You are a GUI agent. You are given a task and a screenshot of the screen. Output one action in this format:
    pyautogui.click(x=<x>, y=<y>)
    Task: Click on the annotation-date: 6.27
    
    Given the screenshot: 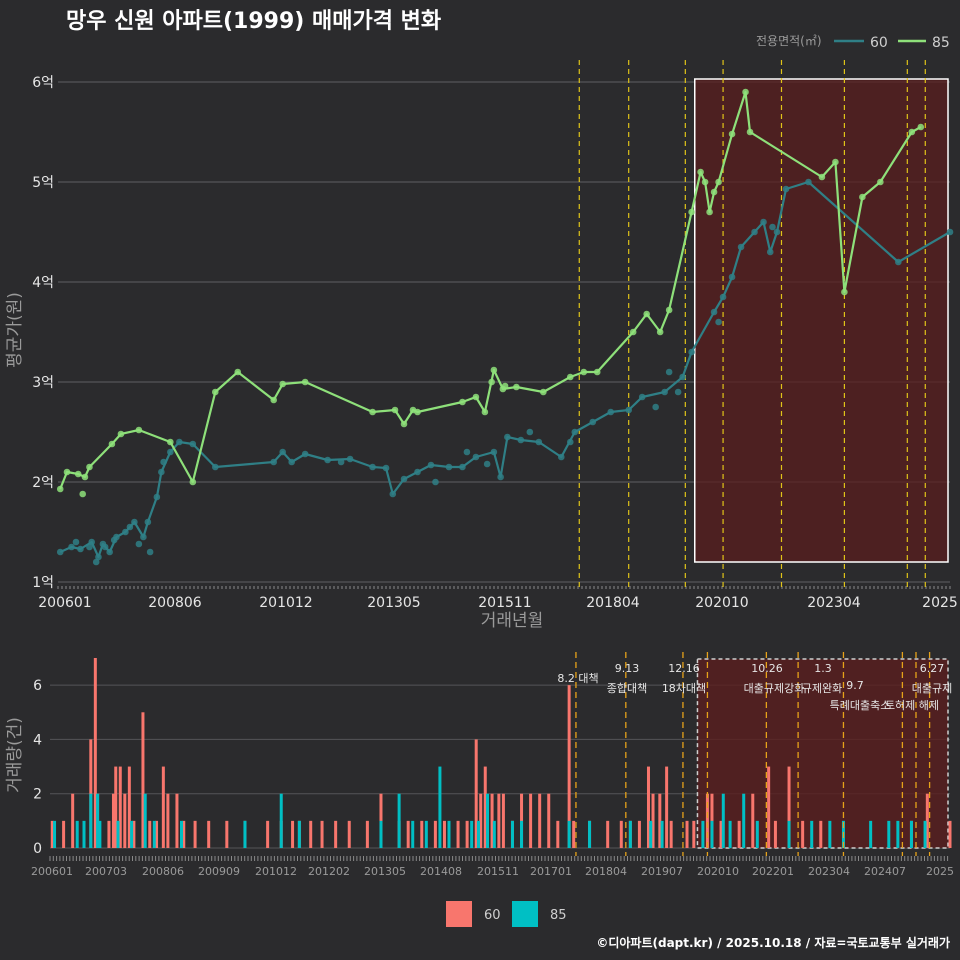 What is the action you would take?
    pyautogui.click(x=932, y=668)
    